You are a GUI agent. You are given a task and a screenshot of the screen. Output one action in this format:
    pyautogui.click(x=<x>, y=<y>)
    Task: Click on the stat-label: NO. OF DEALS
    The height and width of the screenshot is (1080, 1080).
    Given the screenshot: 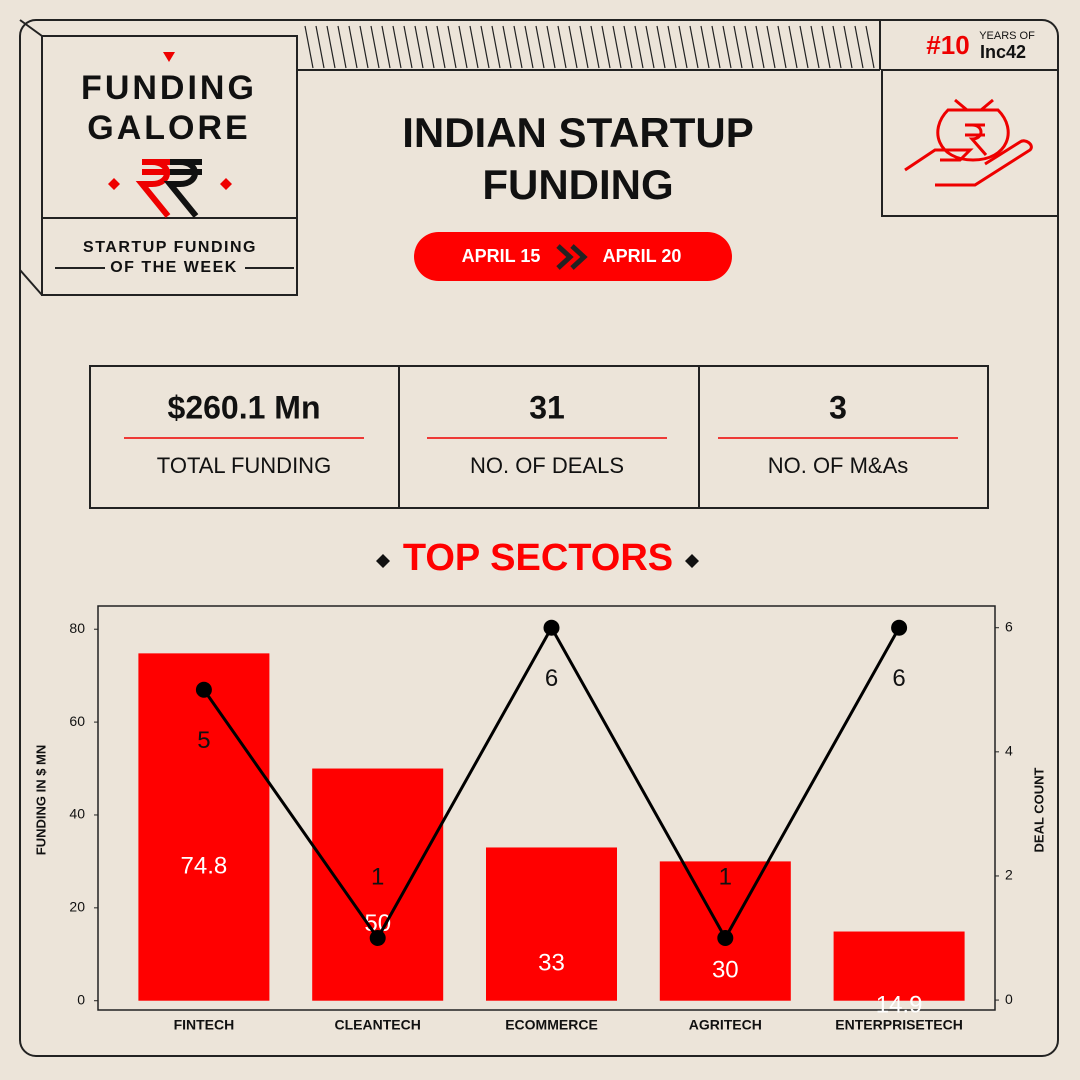 What is the action you would take?
    pyautogui.click(x=547, y=465)
    